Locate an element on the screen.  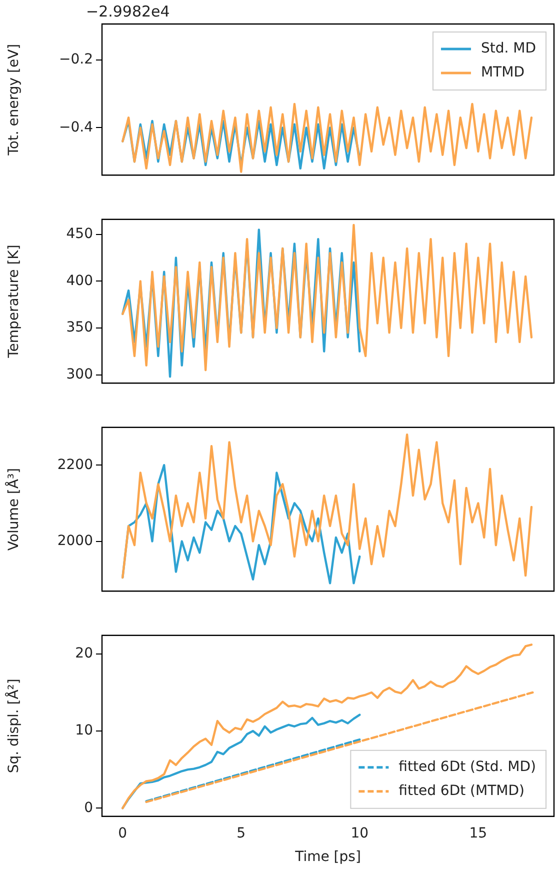
legend-label: fitted 6Dt (MTMD) is located at coordinates (461, 791).